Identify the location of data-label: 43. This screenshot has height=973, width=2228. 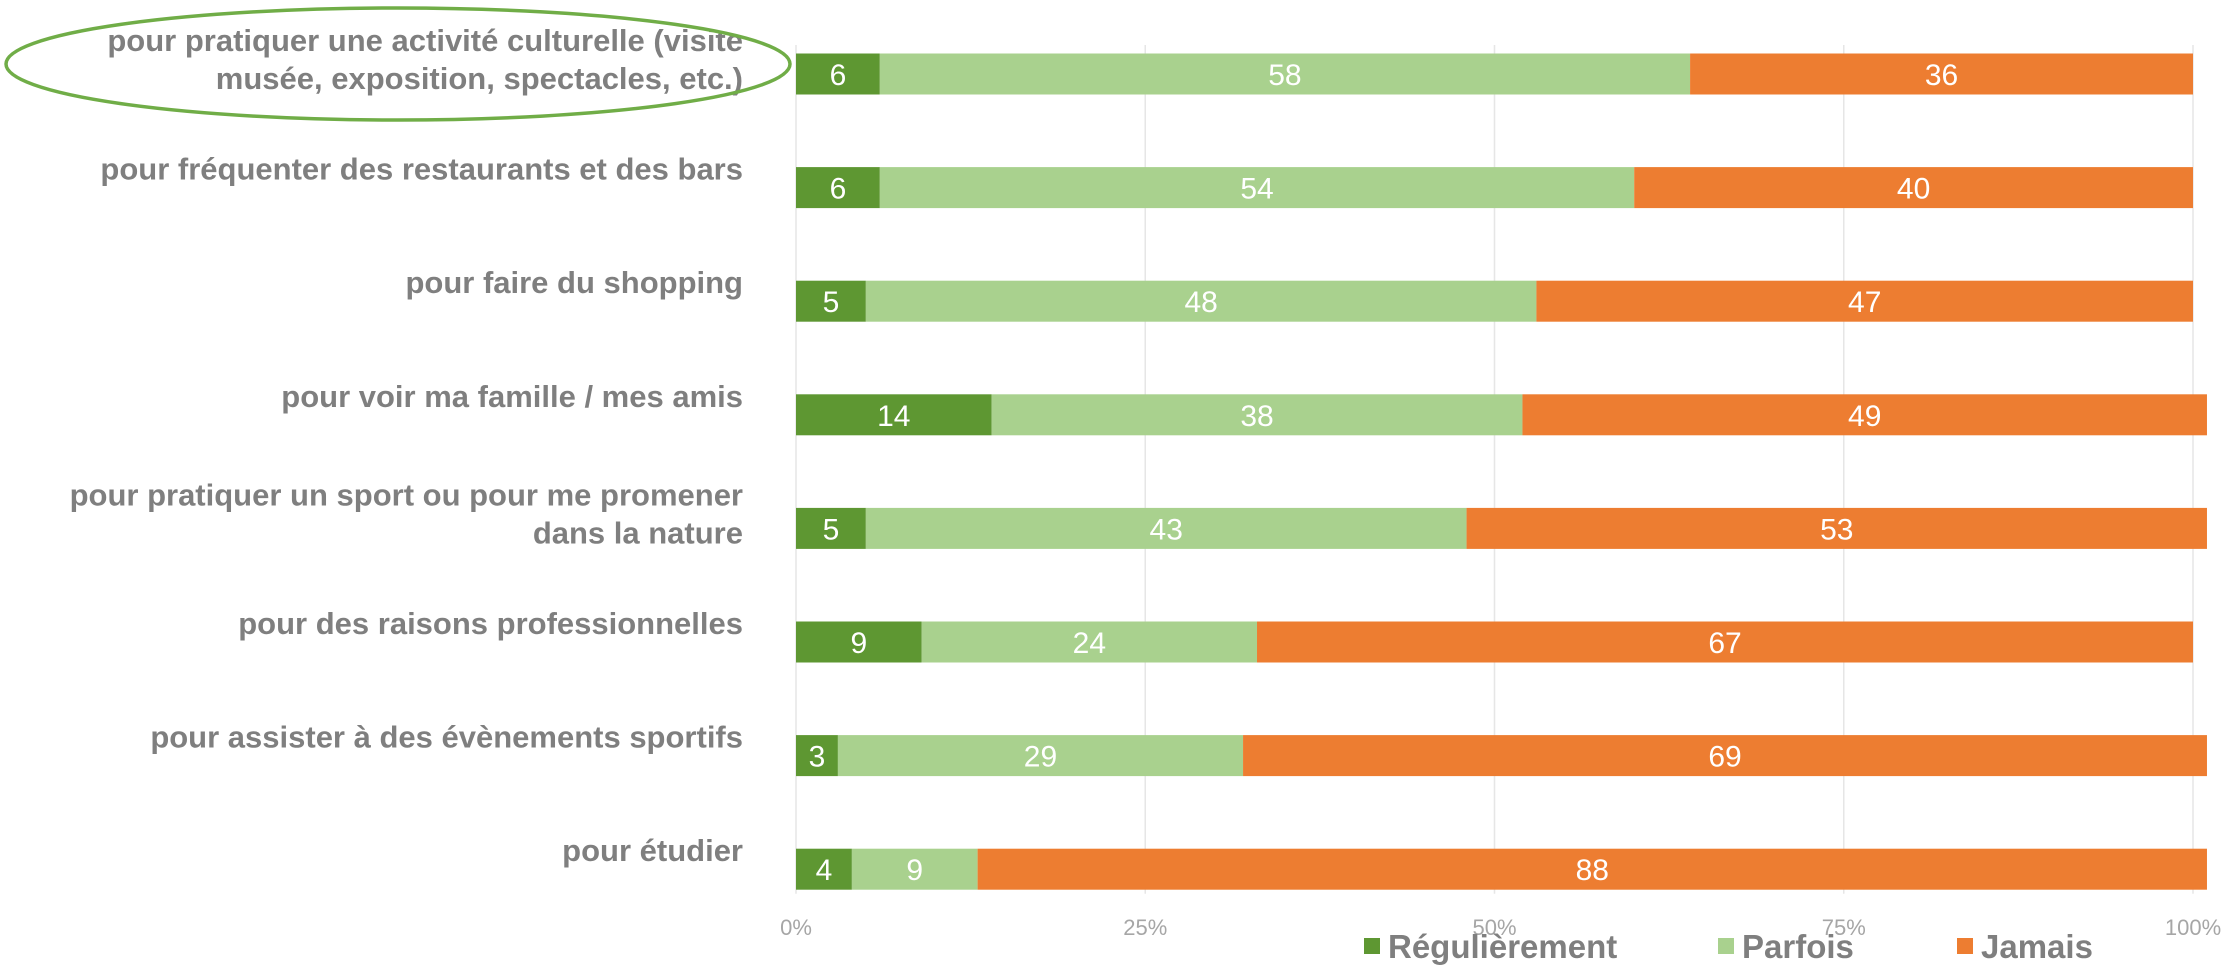
(1166, 529).